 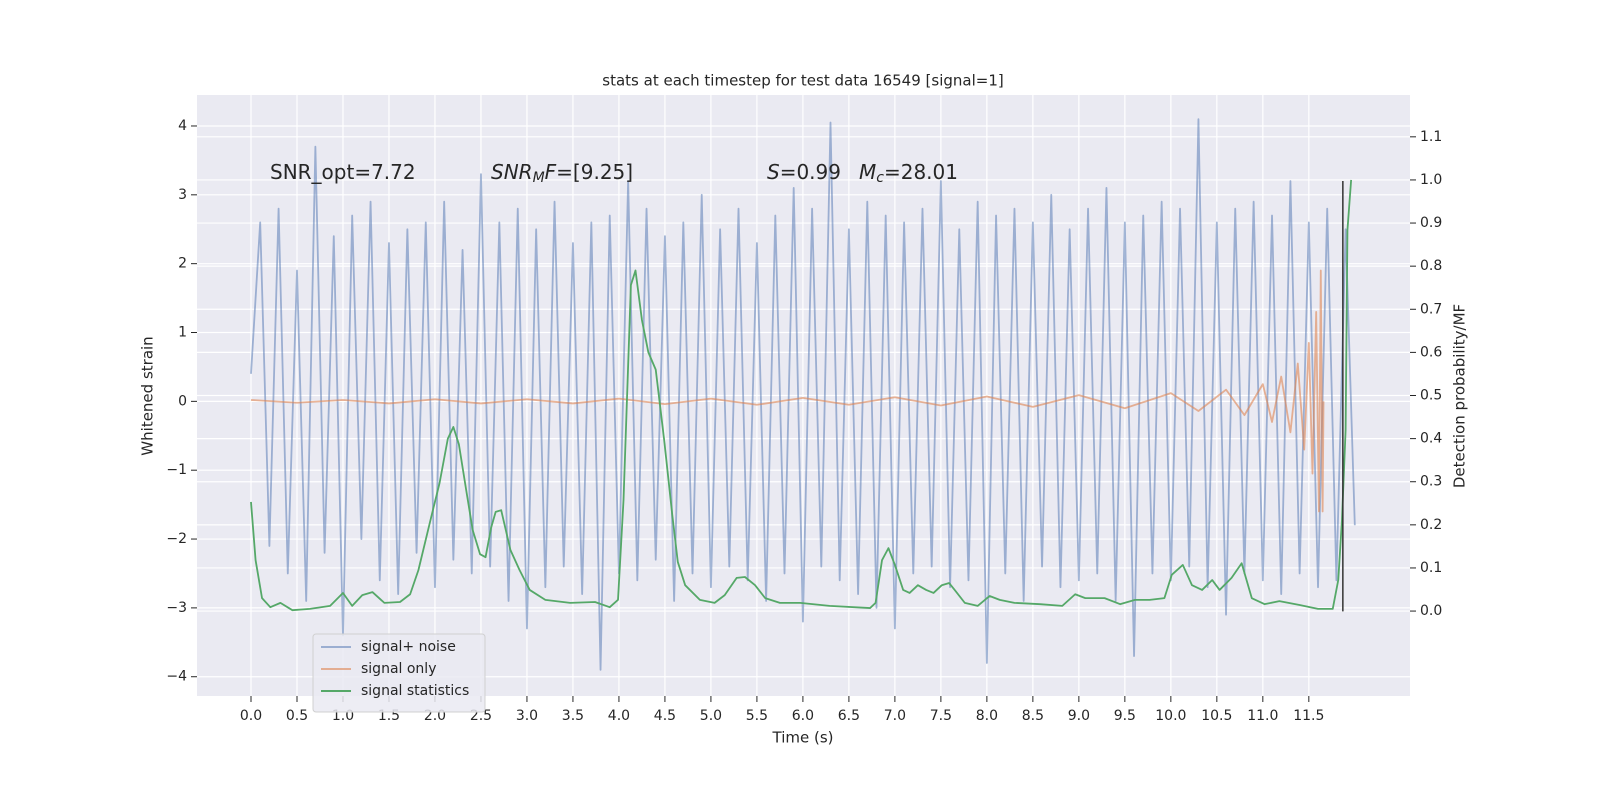 I want to click on y2-tick-label: 0.9, so click(x=1431, y=223).